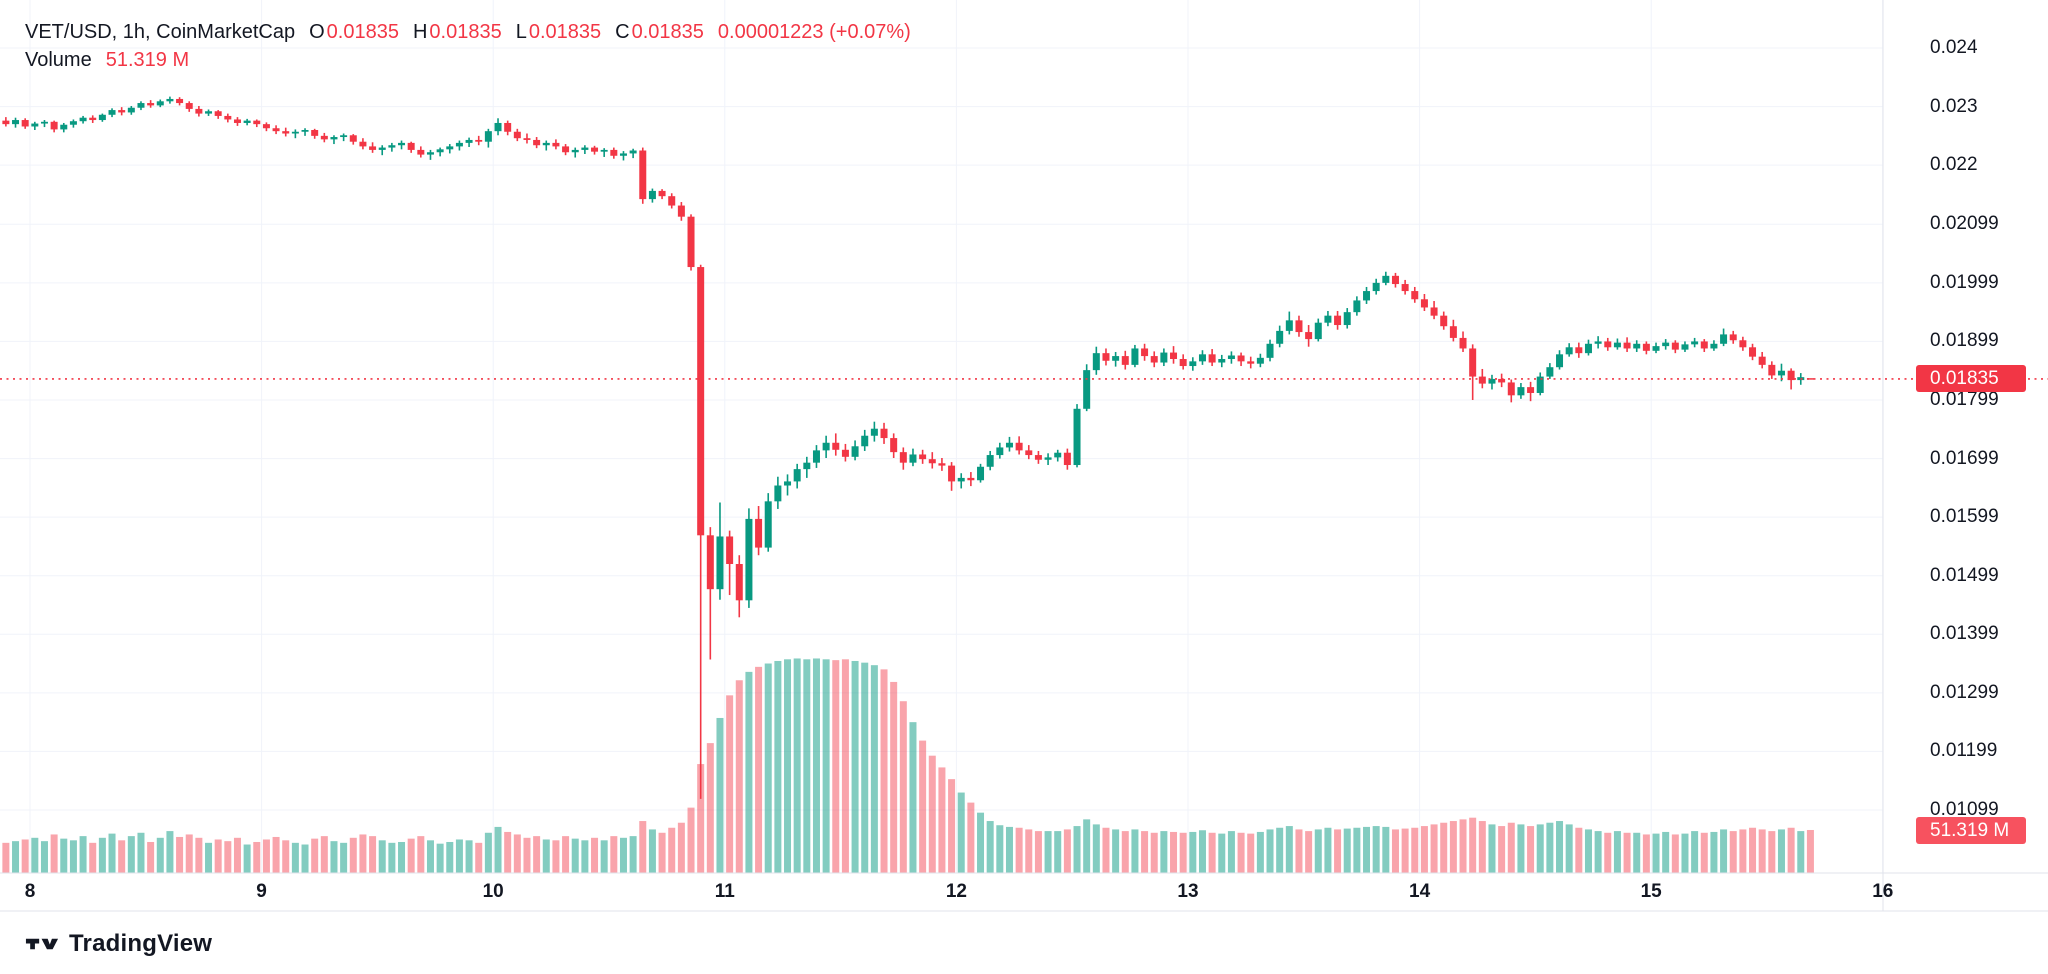 The height and width of the screenshot is (974, 2048). Describe the element at coordinates (58, 60) in the screenshot. I see `volume-label: Volume` at that location.